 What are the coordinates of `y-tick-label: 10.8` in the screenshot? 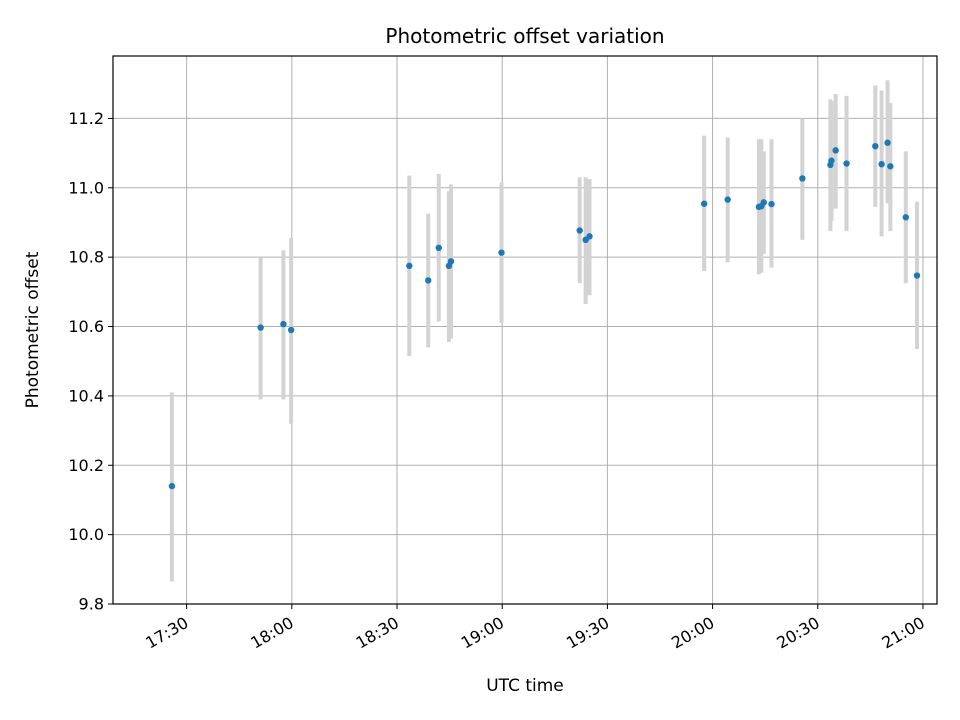 It's located at (86, 257).